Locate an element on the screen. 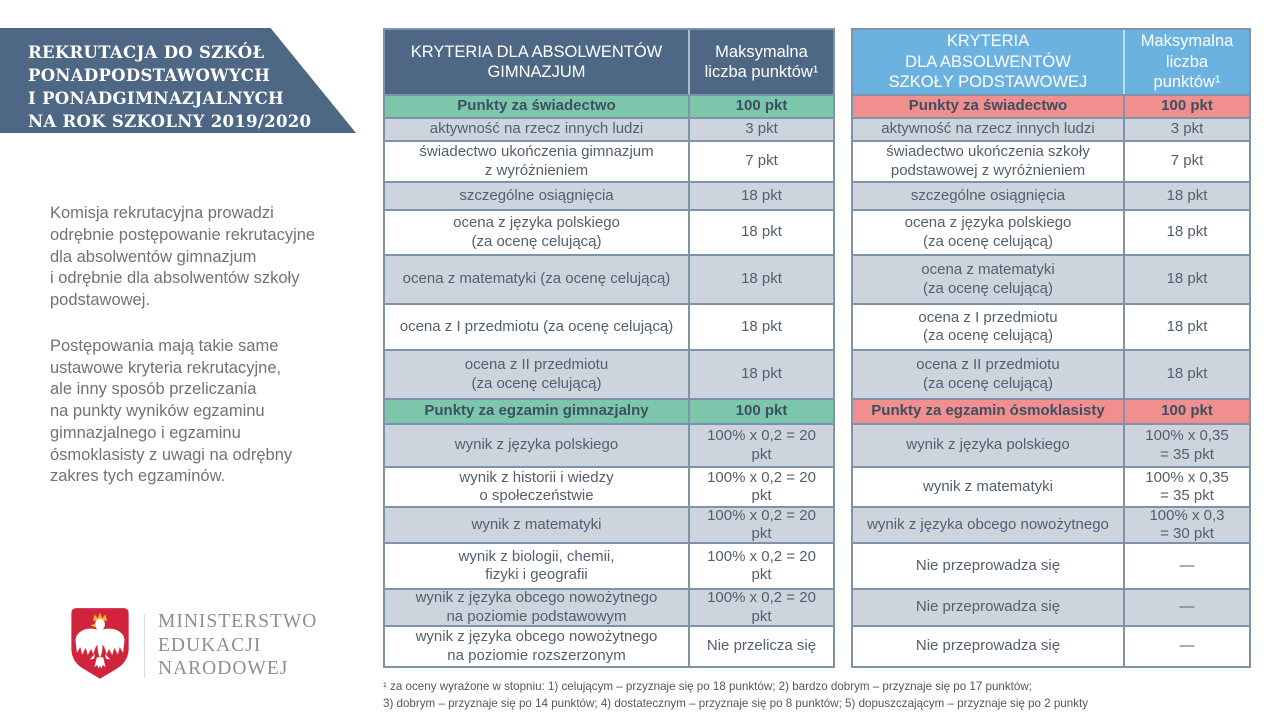 This screenshot has height=720, width=1280. criteria-cell: wynik z języka obcego nowożytnego is located at coordinates (989, 525).